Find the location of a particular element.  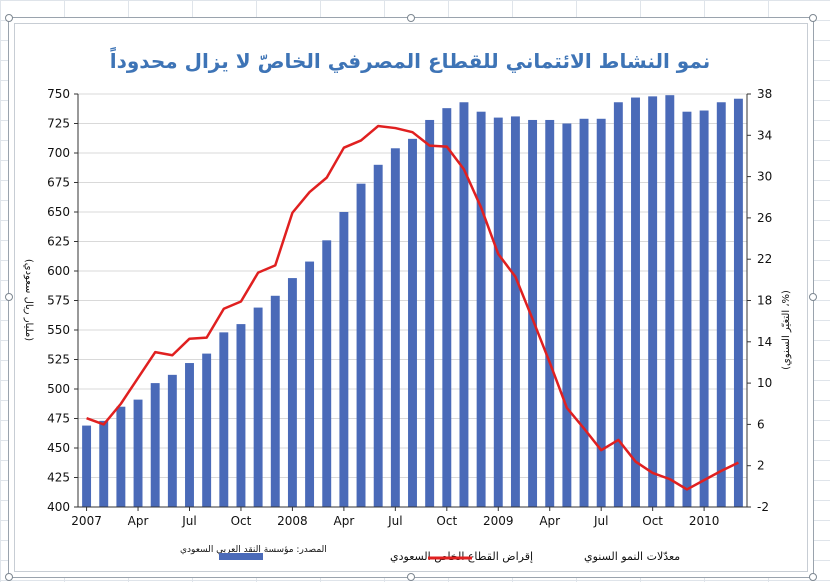

x-tick-label: 2007 is located at coordinates (86, 521).